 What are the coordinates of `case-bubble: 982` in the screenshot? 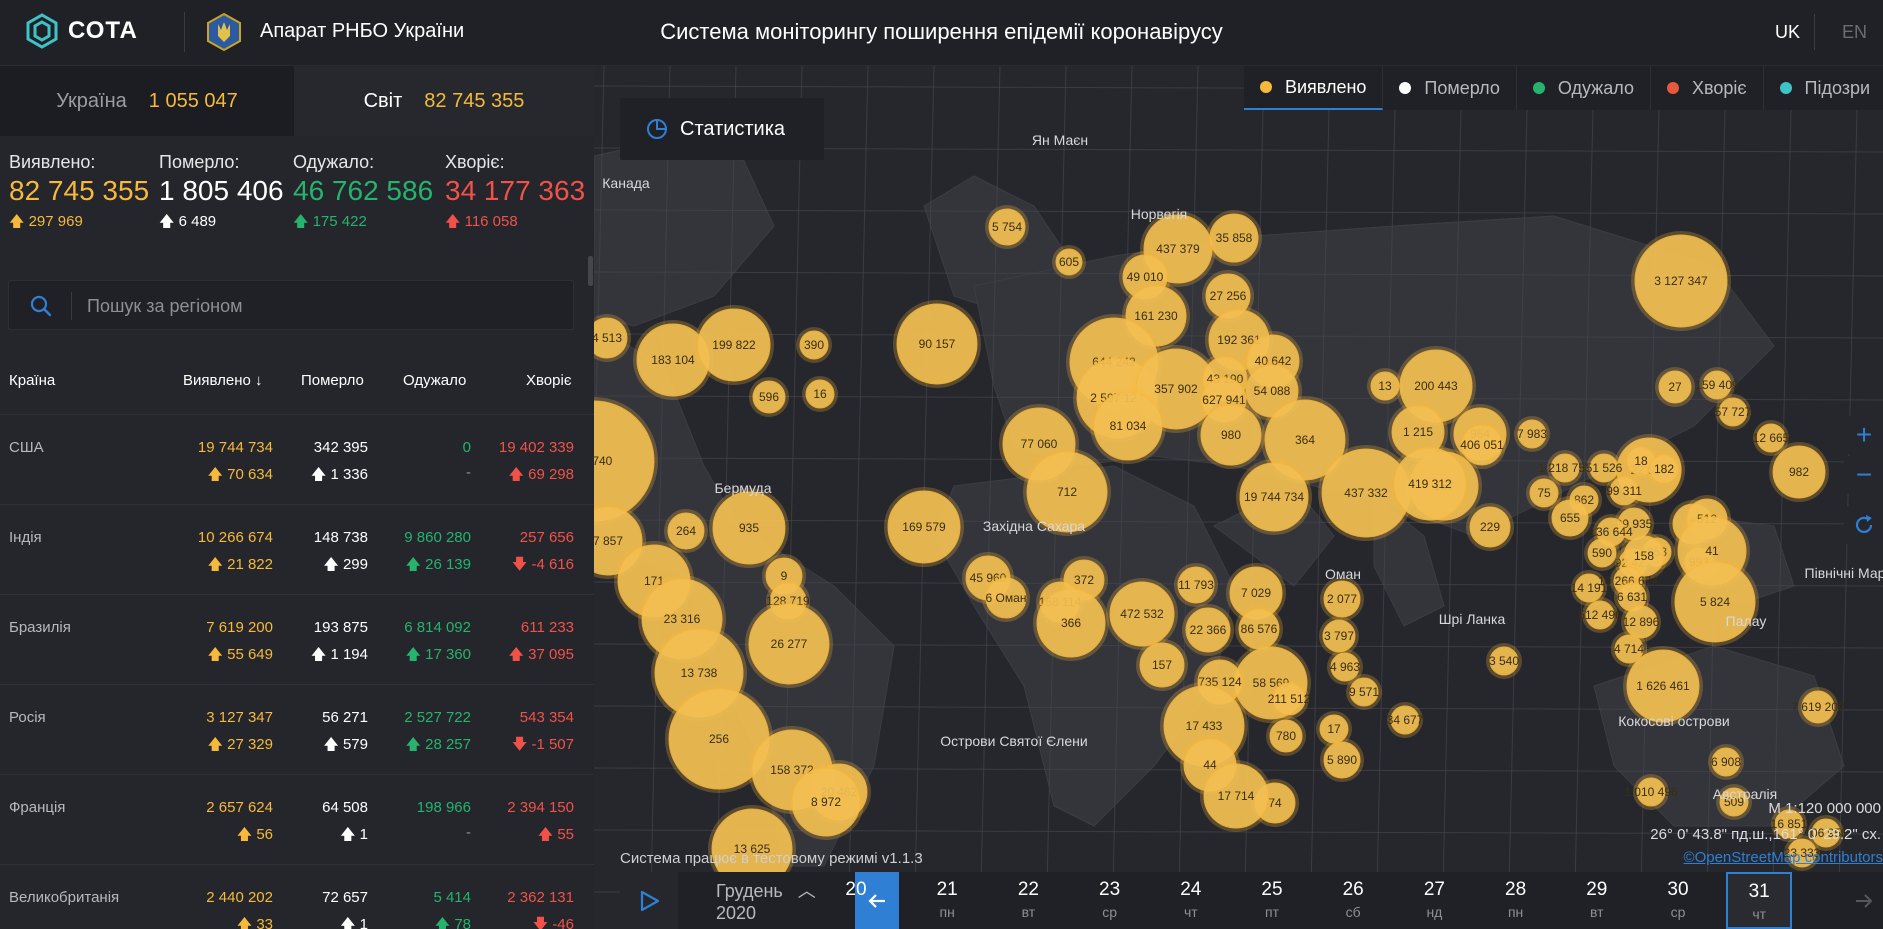 It's located at (1799, 472).